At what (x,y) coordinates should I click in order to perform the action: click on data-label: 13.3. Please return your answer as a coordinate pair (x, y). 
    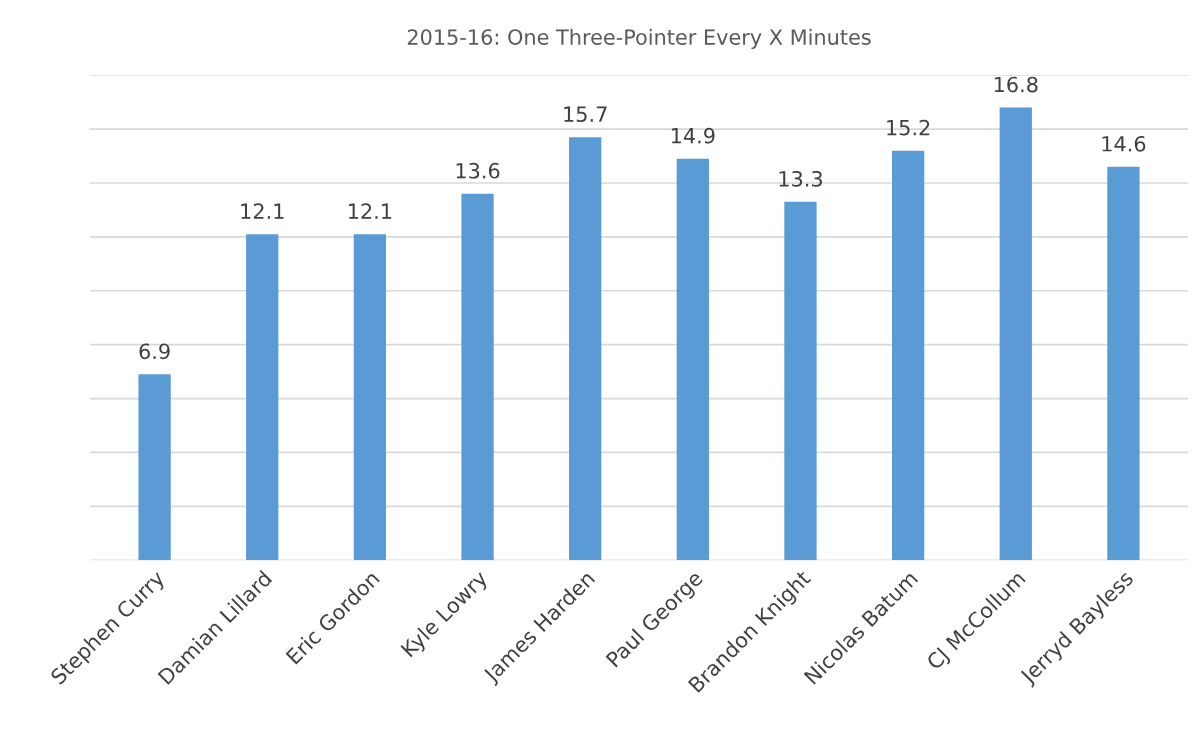
    Looking at the image, I should click on (800, 178).